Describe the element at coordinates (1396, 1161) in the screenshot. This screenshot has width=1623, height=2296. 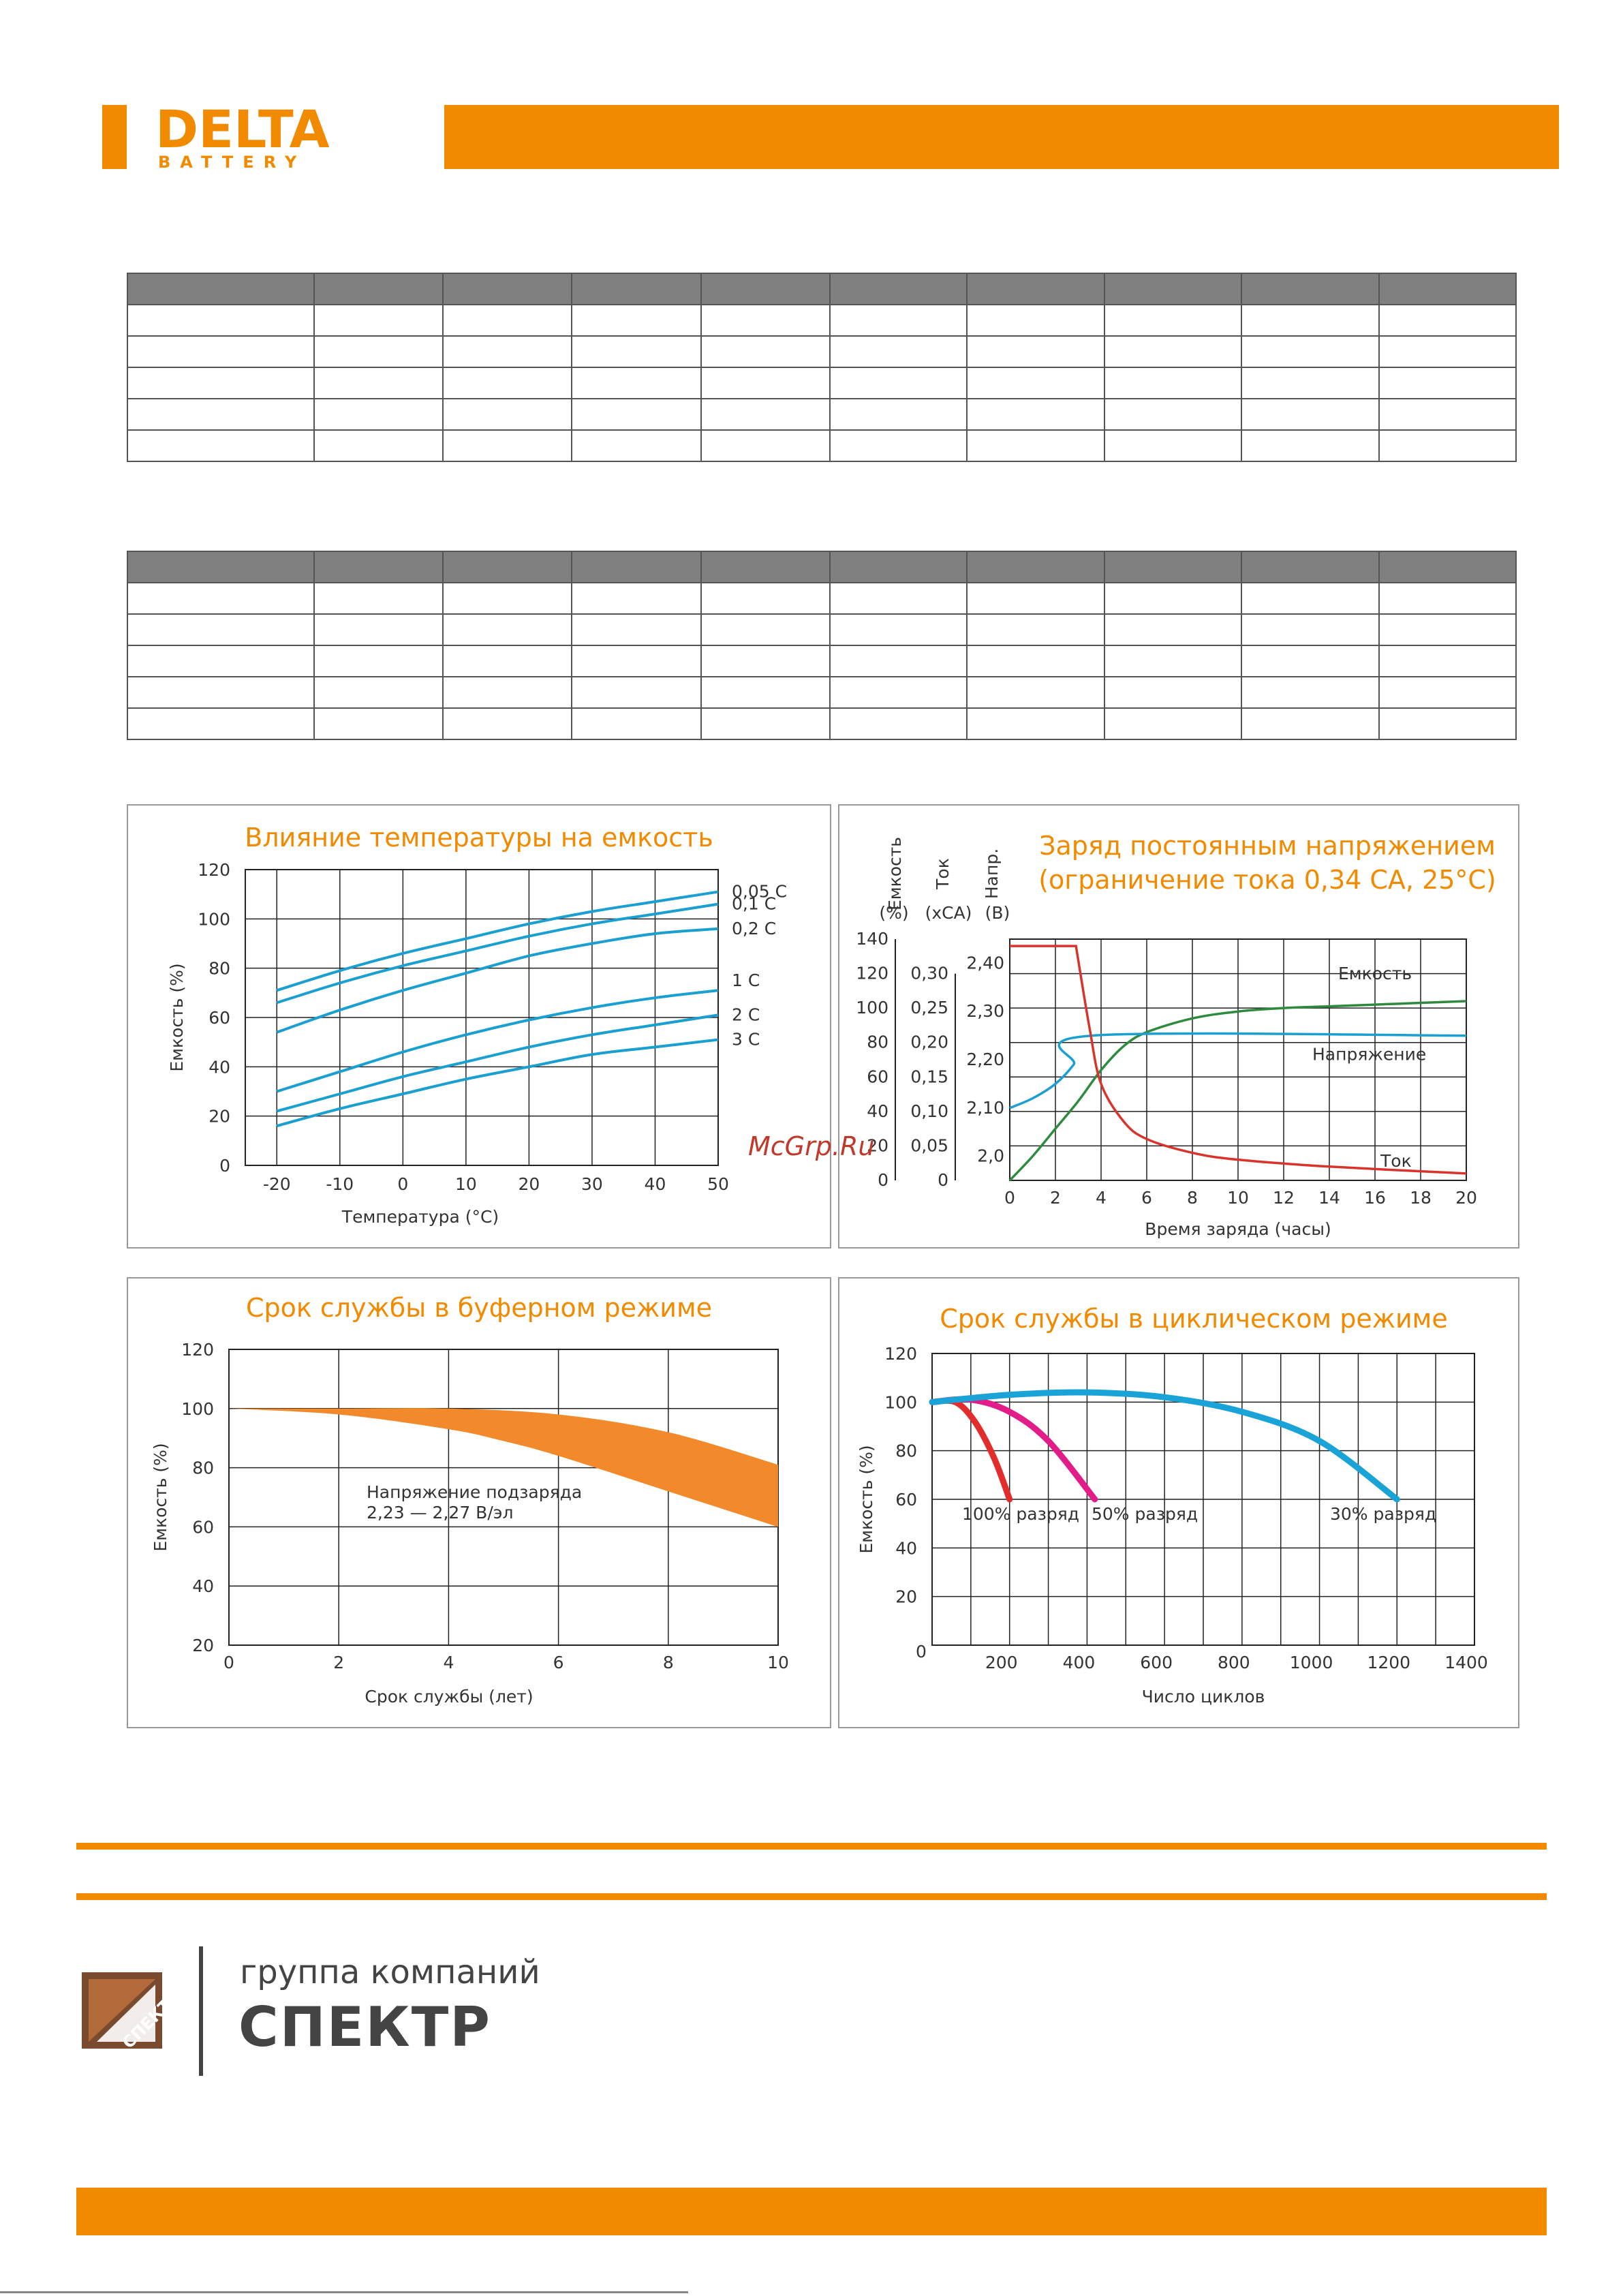
I see `series-label: Ток` at that location.